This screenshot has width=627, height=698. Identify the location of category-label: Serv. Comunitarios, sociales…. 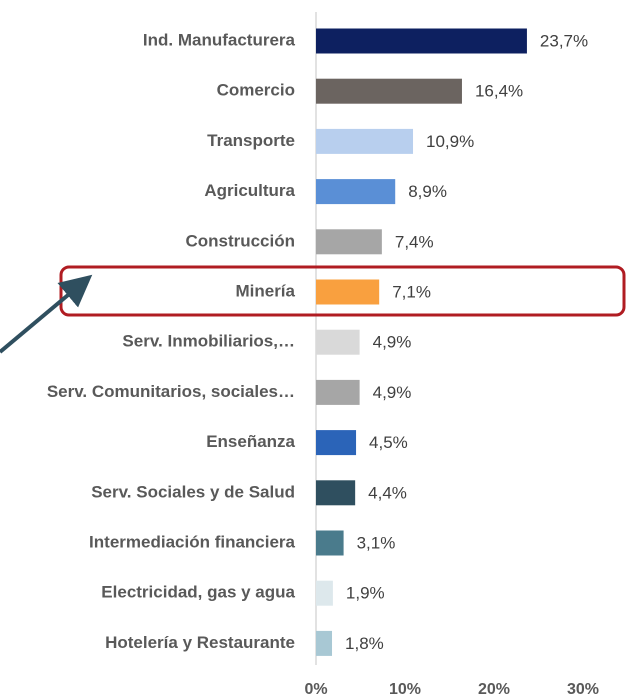
(171, 391).